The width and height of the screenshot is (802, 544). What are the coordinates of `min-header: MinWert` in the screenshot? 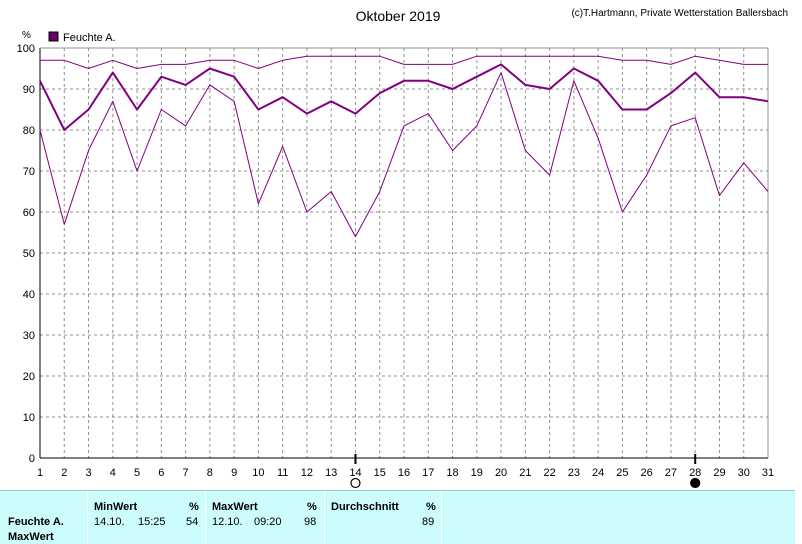 It's located at (116, 507).